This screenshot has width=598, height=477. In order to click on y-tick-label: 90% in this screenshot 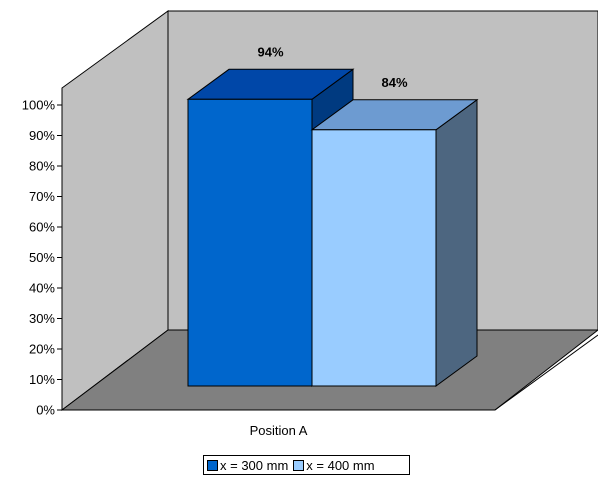, I will do `click(42, 135)`.